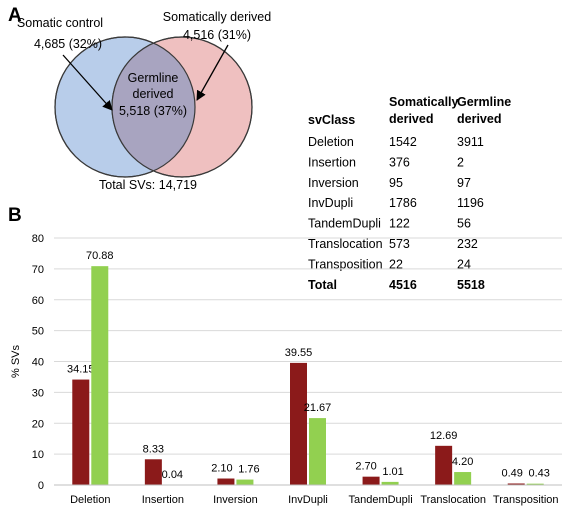 The width and height of the screenshot is (567, 508). What do you see at coordinates (87, 82) in the screenshot?
I see `venn-left-arrow` at bounding box center [87, 82].